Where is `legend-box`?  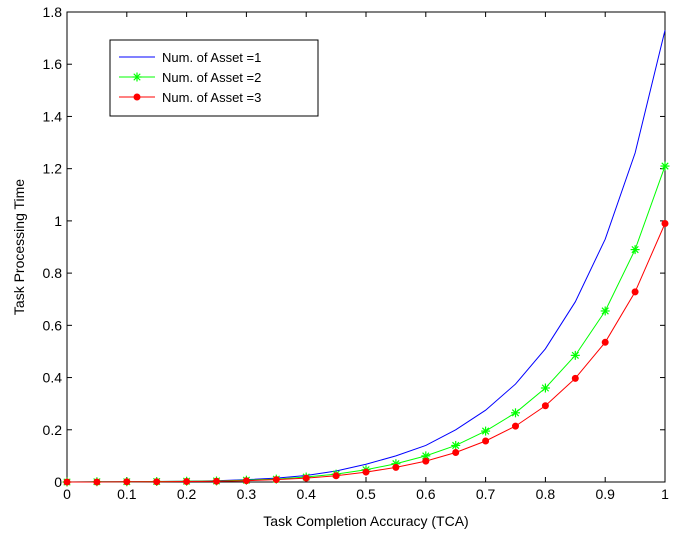
legend-box is located at coordinates (214, 78).